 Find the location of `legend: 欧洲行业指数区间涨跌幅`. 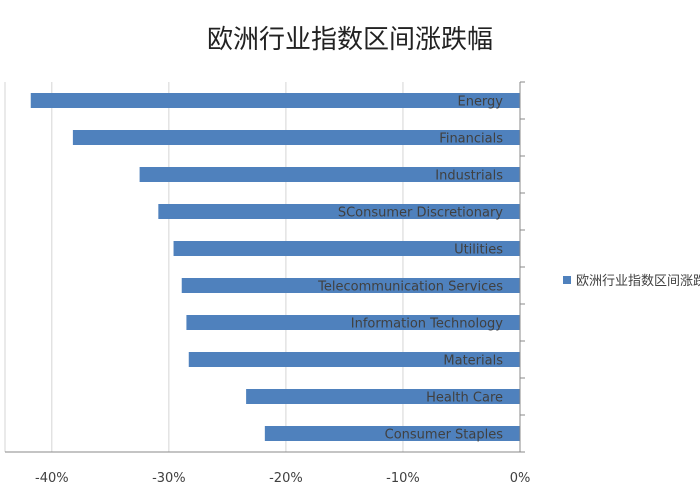

legend: 欧洲行业指数区间涨跌幅 is located at coordinates (631, 281).